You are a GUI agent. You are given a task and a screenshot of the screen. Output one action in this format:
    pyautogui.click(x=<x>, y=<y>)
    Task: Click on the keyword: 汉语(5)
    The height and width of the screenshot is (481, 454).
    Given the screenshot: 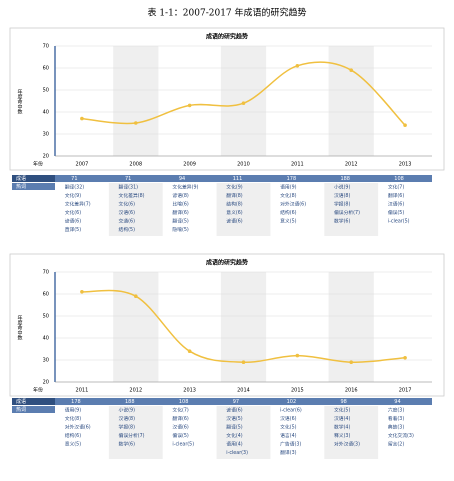 What is the action you would take?
    pyautogui.click(x=234, y=418)
    